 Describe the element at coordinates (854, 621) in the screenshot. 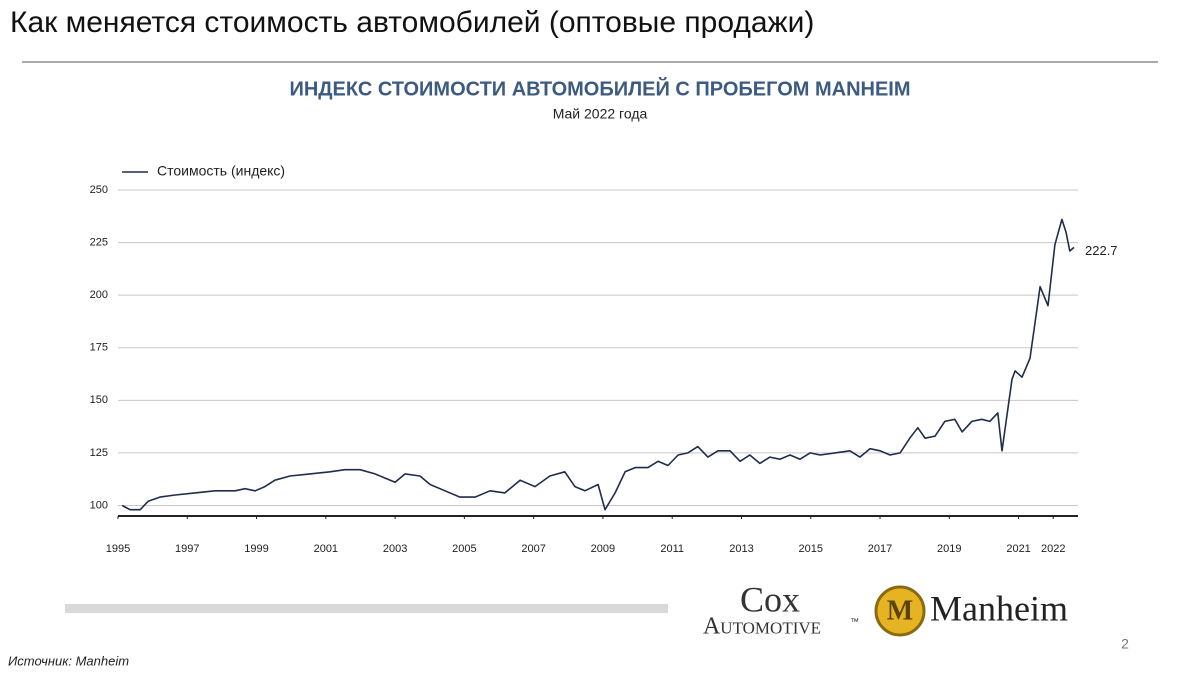

I see `tm-mark: ™` at that location.